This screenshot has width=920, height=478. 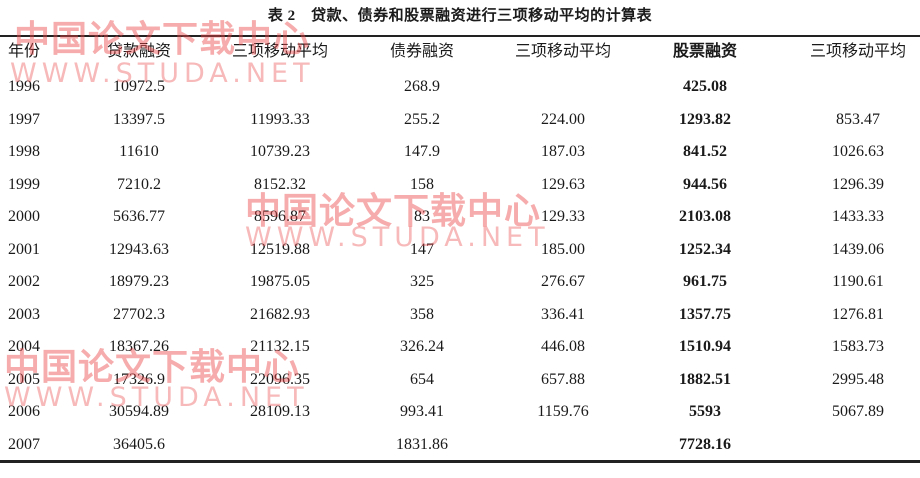 I want to click on cell-stocks: 2103.08, so click(x=705, y=216).